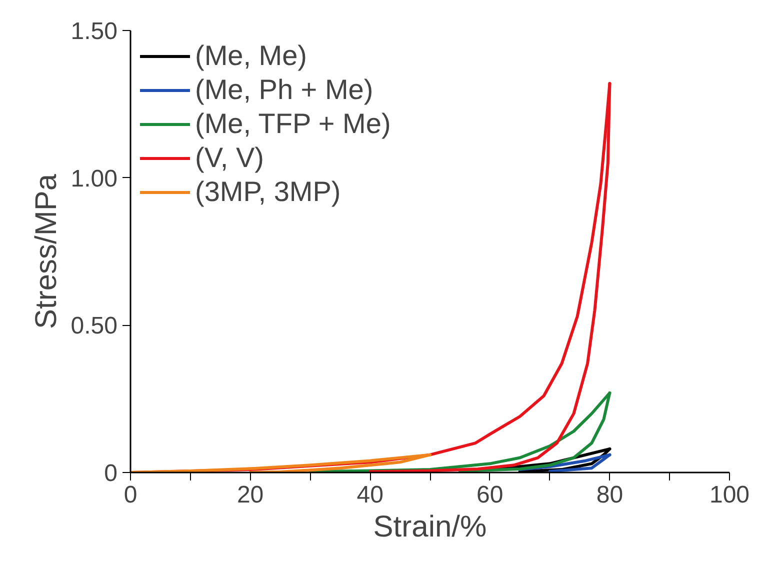 The width and height of the screenshot is (764, 567). What do you see at coordinates (284, 90) in the screenshot?
I see `legend-label: (Me, Ph + Me)` at bounding box center [284, 90].